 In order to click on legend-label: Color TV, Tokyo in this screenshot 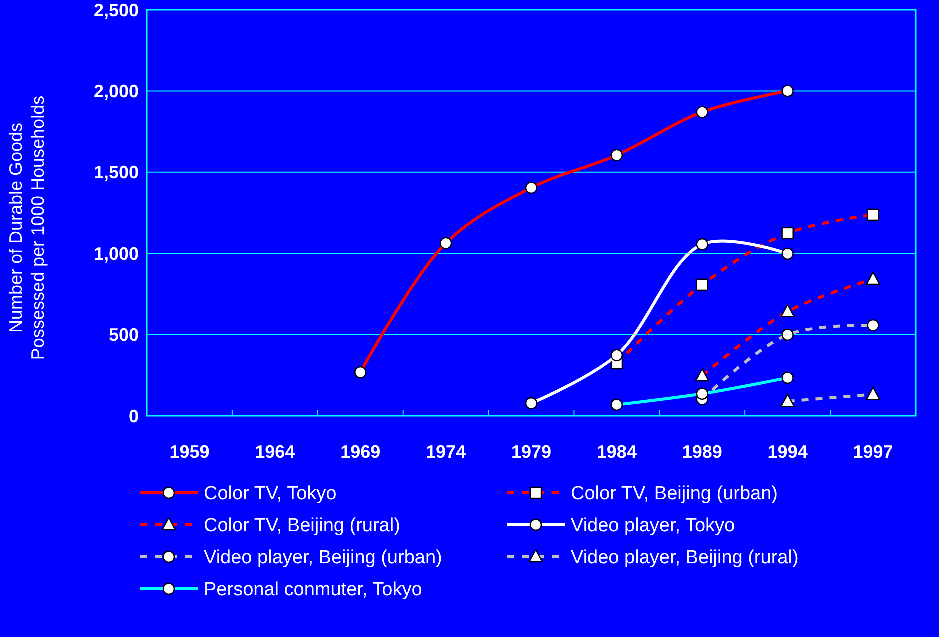, I will do `click(270, 494)`.